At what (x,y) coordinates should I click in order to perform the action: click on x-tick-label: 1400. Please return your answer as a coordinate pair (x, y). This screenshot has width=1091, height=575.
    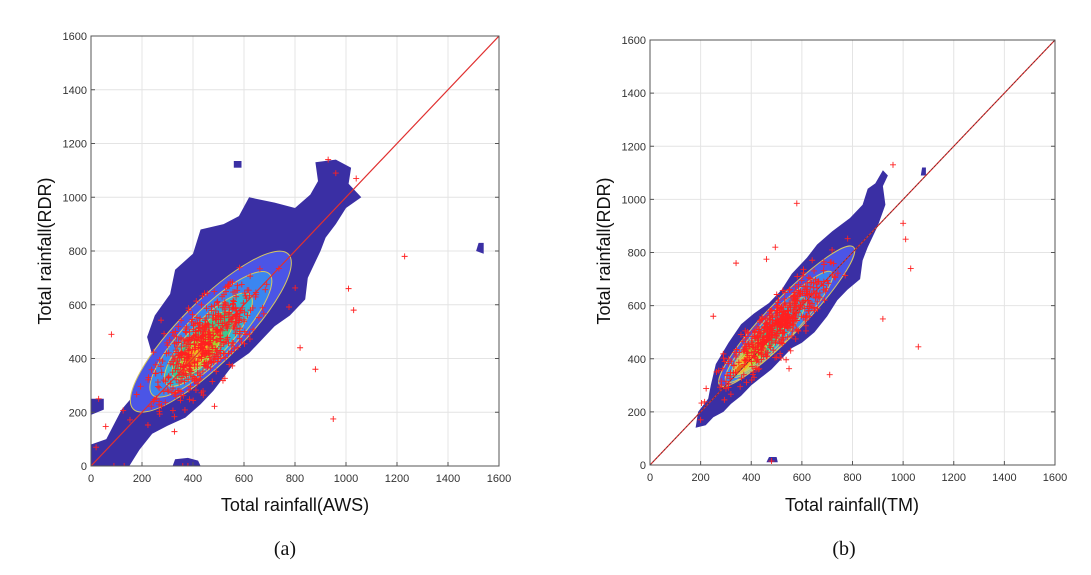
    Looking at the image, I should click on (1004, 478).